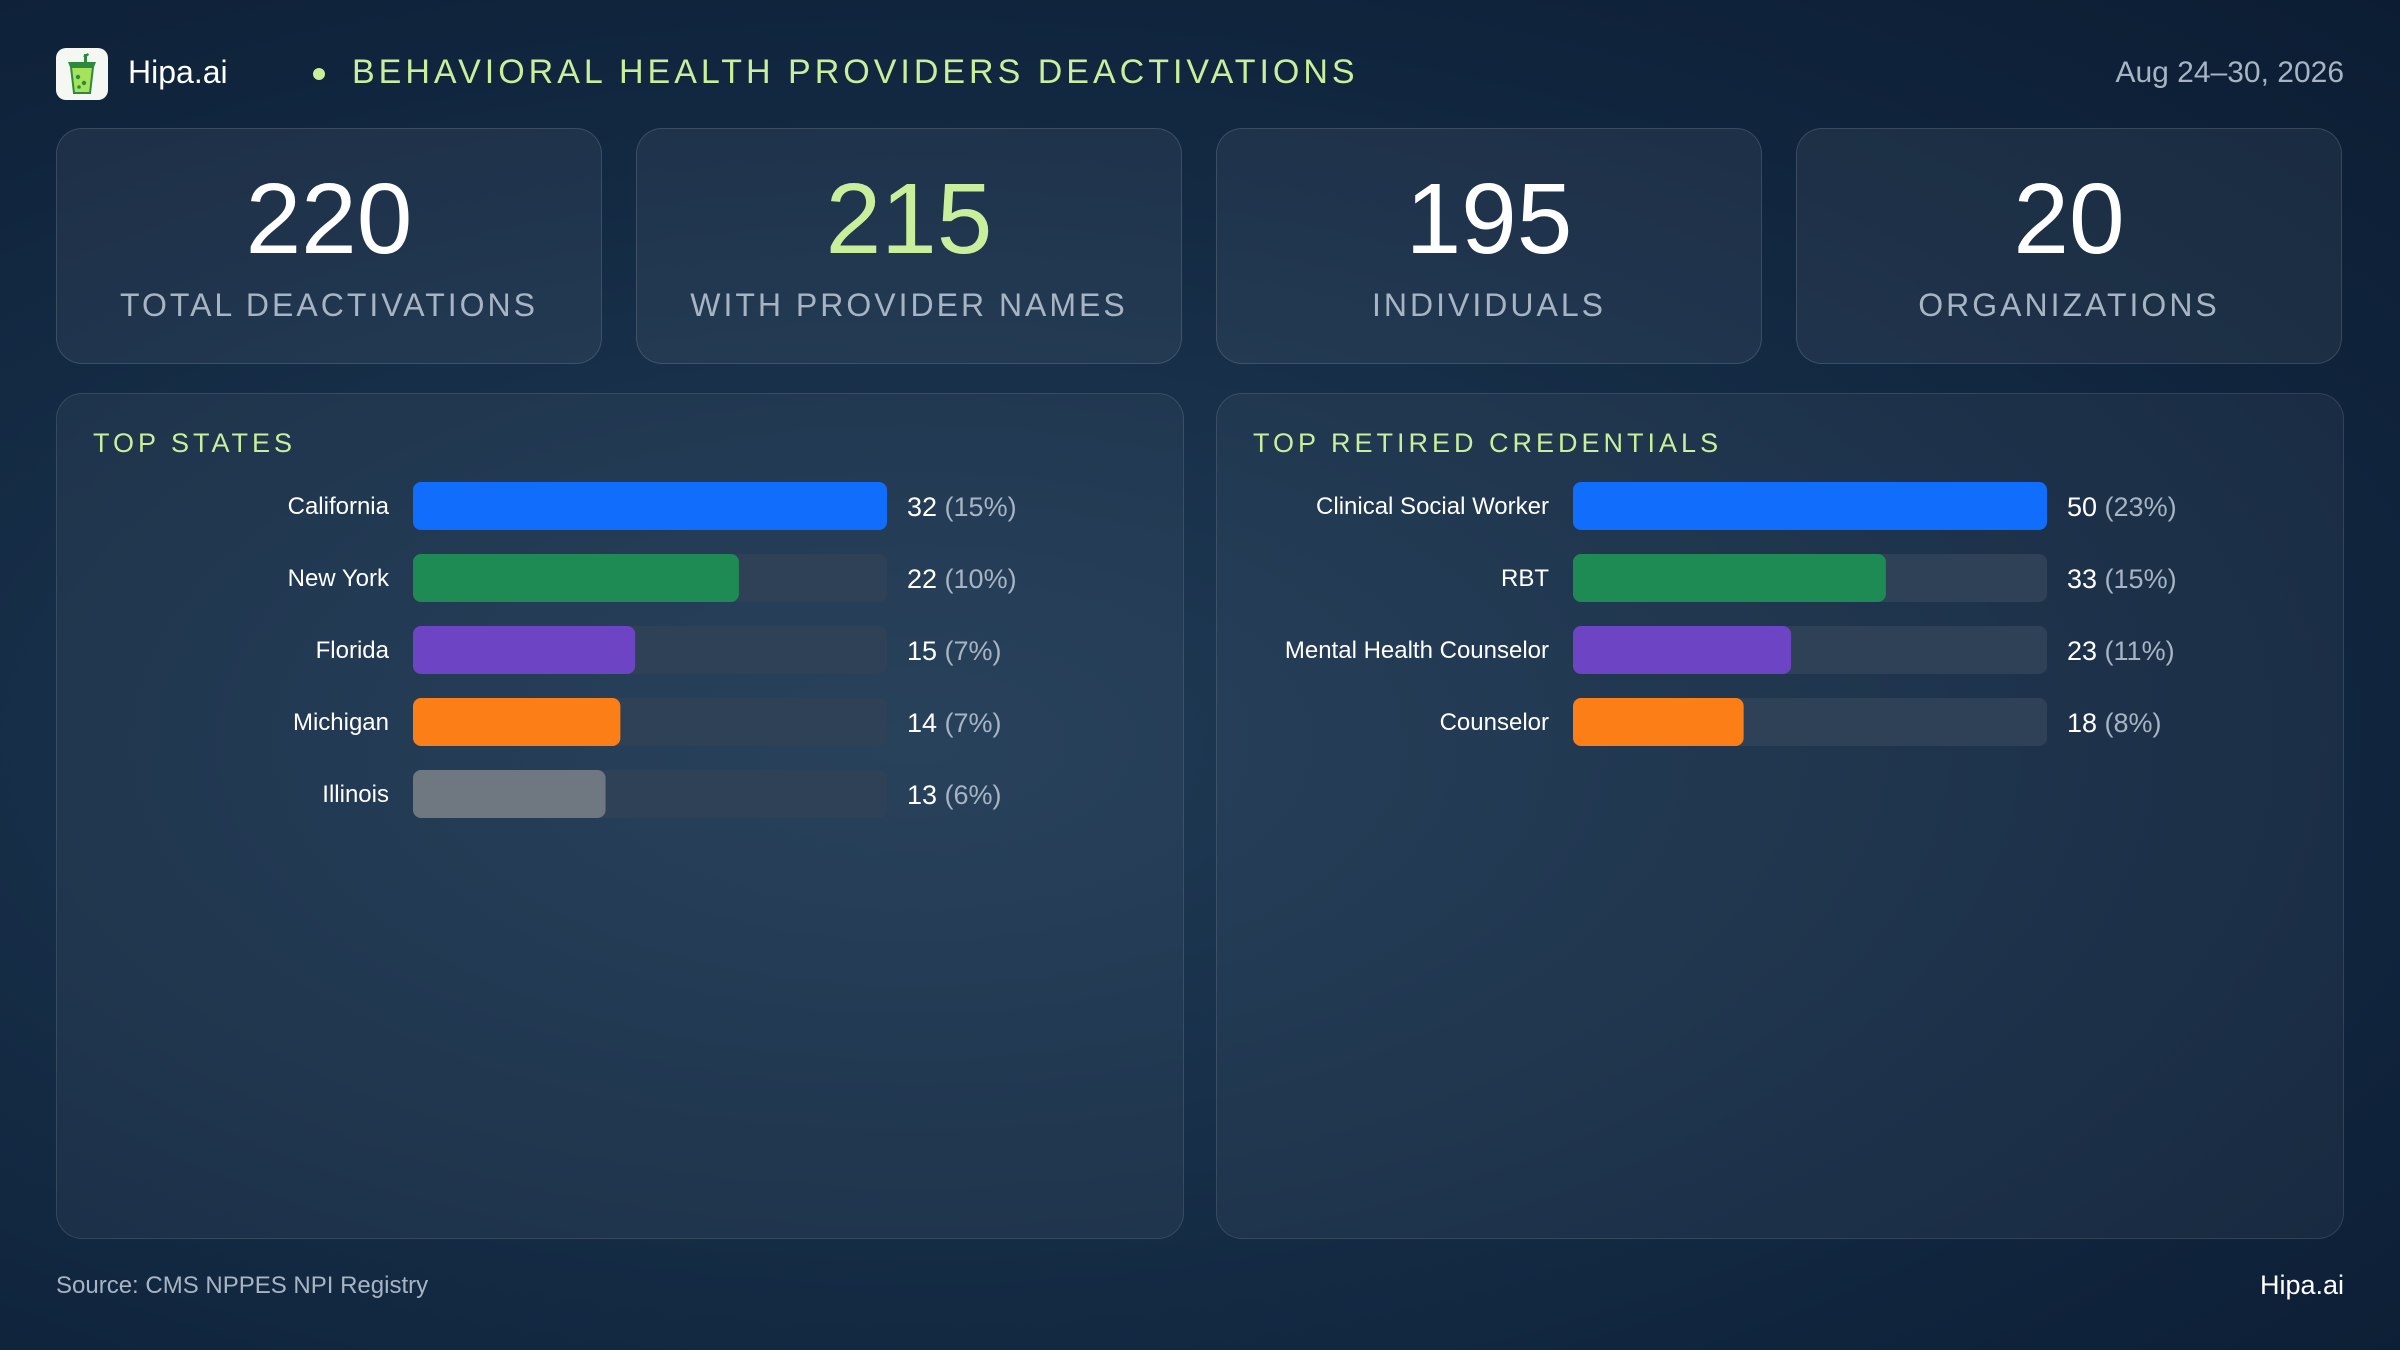 The height and width of the screenshot is (1350, 2400). What do you see at coordinates (1432, 506) in the screenshot?
I see `bar-category-label: Clinical Social Worker` at bounding box center [1432, 506].